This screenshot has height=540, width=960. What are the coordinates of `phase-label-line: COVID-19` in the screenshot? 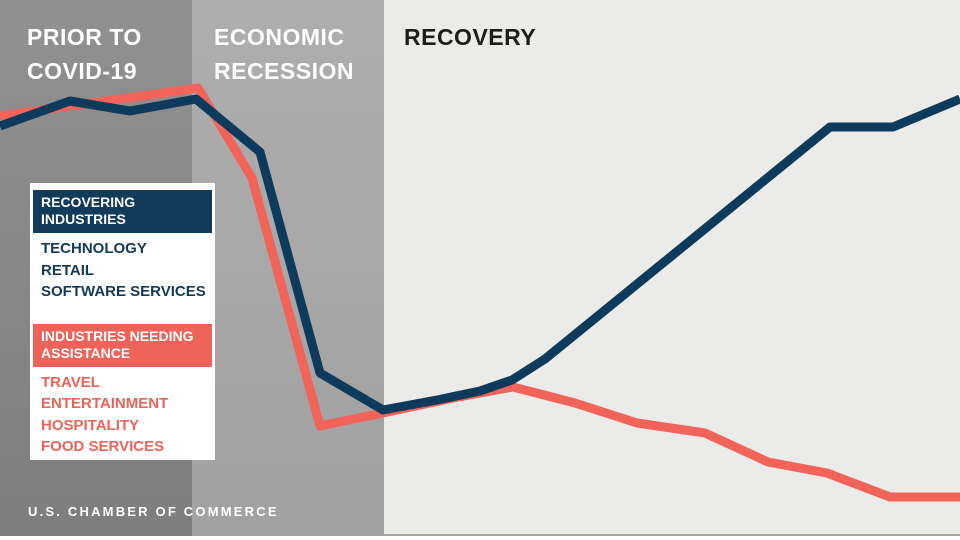 It's located at (82, 71).